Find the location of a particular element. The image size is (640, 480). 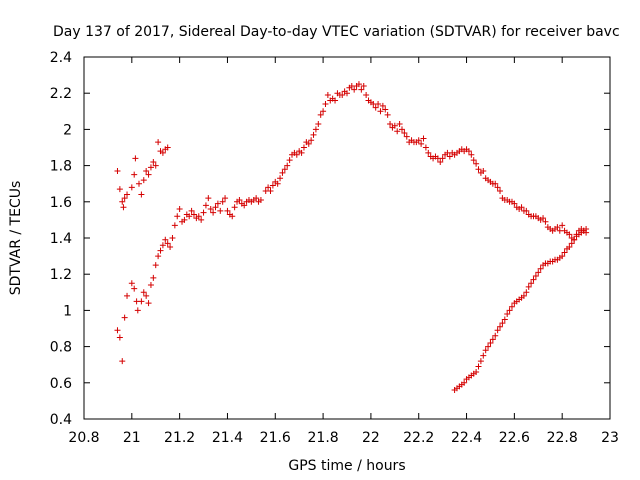

x-axis-label: GPS time / hours is located at coordinates (346, 466).